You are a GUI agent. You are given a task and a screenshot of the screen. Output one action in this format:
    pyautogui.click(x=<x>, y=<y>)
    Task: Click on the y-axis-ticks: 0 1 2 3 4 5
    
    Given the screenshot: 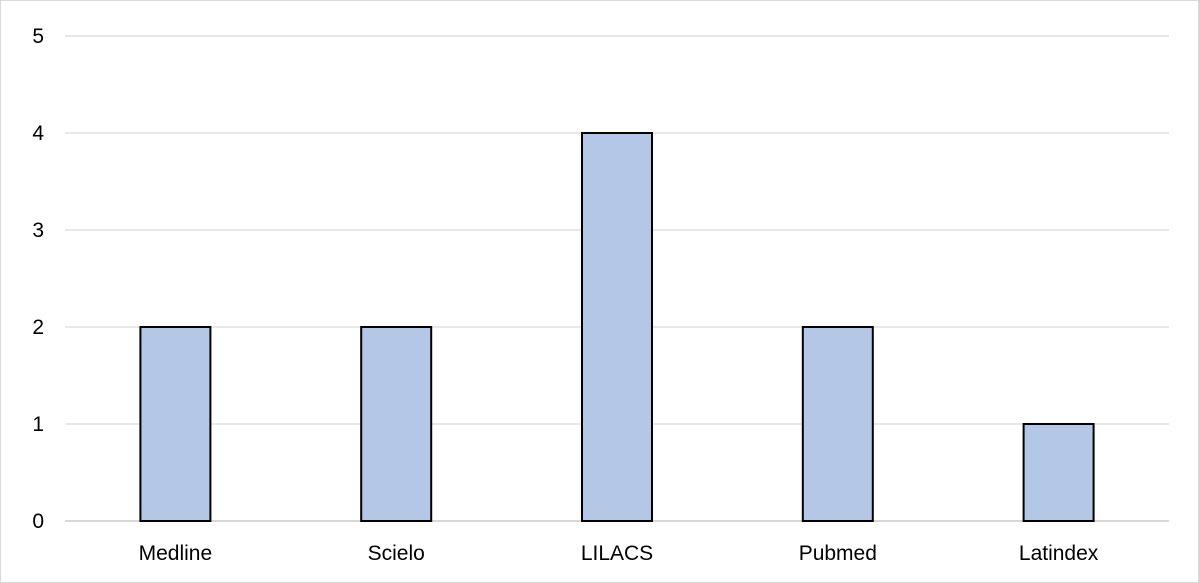 What is the action you would take?
    pyautogui.click(x=38, y=279)
    